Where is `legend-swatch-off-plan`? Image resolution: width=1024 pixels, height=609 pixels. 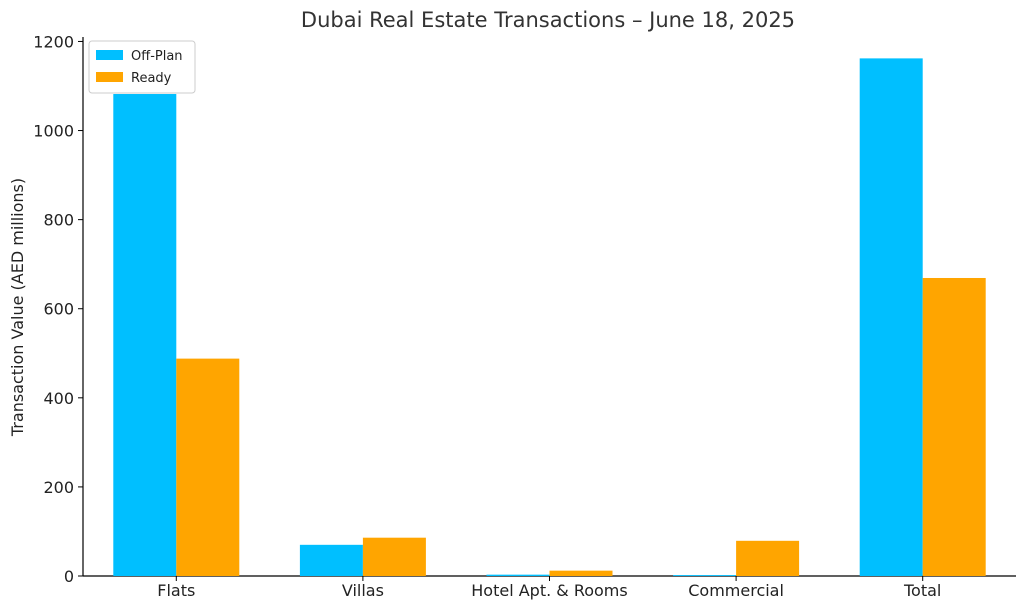 legend-swatch-off-plan is located at coordinates (109, 55).